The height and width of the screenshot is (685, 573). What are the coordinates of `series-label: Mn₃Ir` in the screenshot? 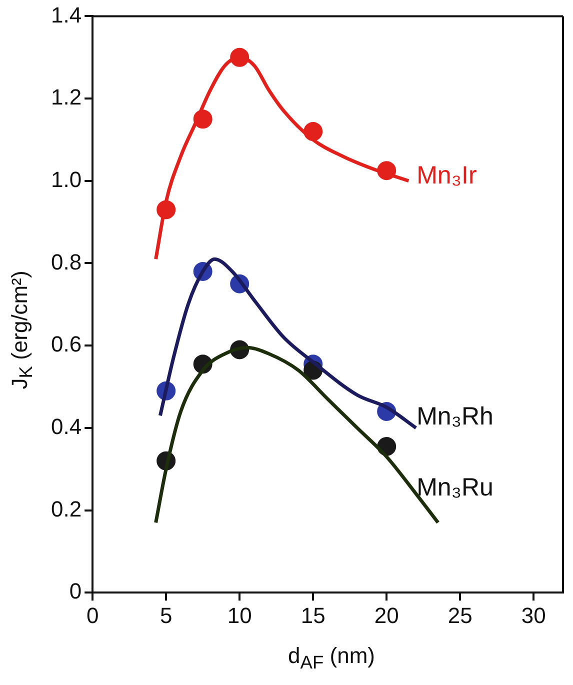 It's located at (446, 175).